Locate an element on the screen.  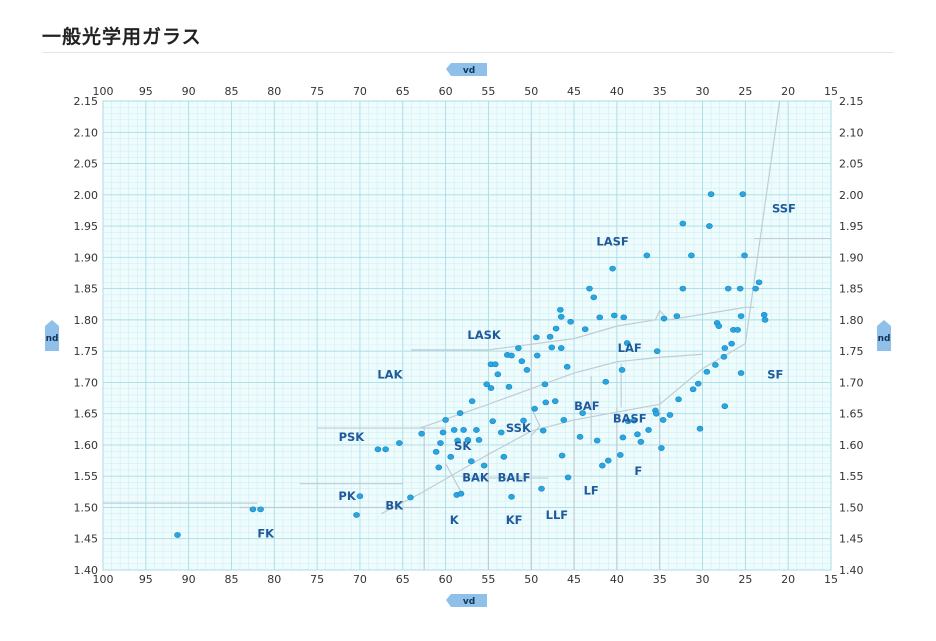
y-axis-tag-right: nd is located at coordinates (884, 335).